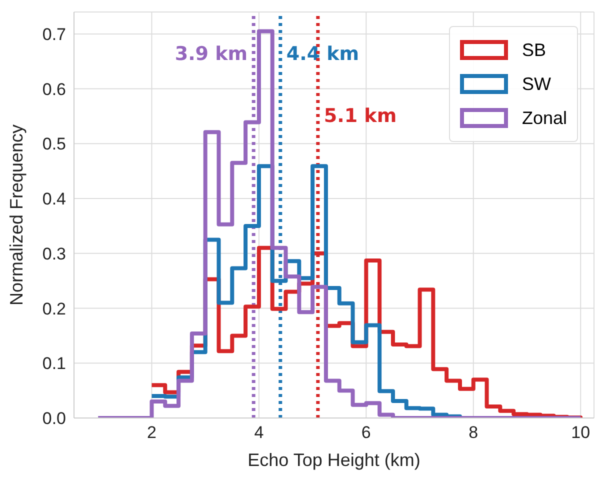 The height and width of the screenshot is (477, 602). Describe the element at coordinates (360, 116) in the screenshot. I see `ref-line-label: 5.1 km` at that location.